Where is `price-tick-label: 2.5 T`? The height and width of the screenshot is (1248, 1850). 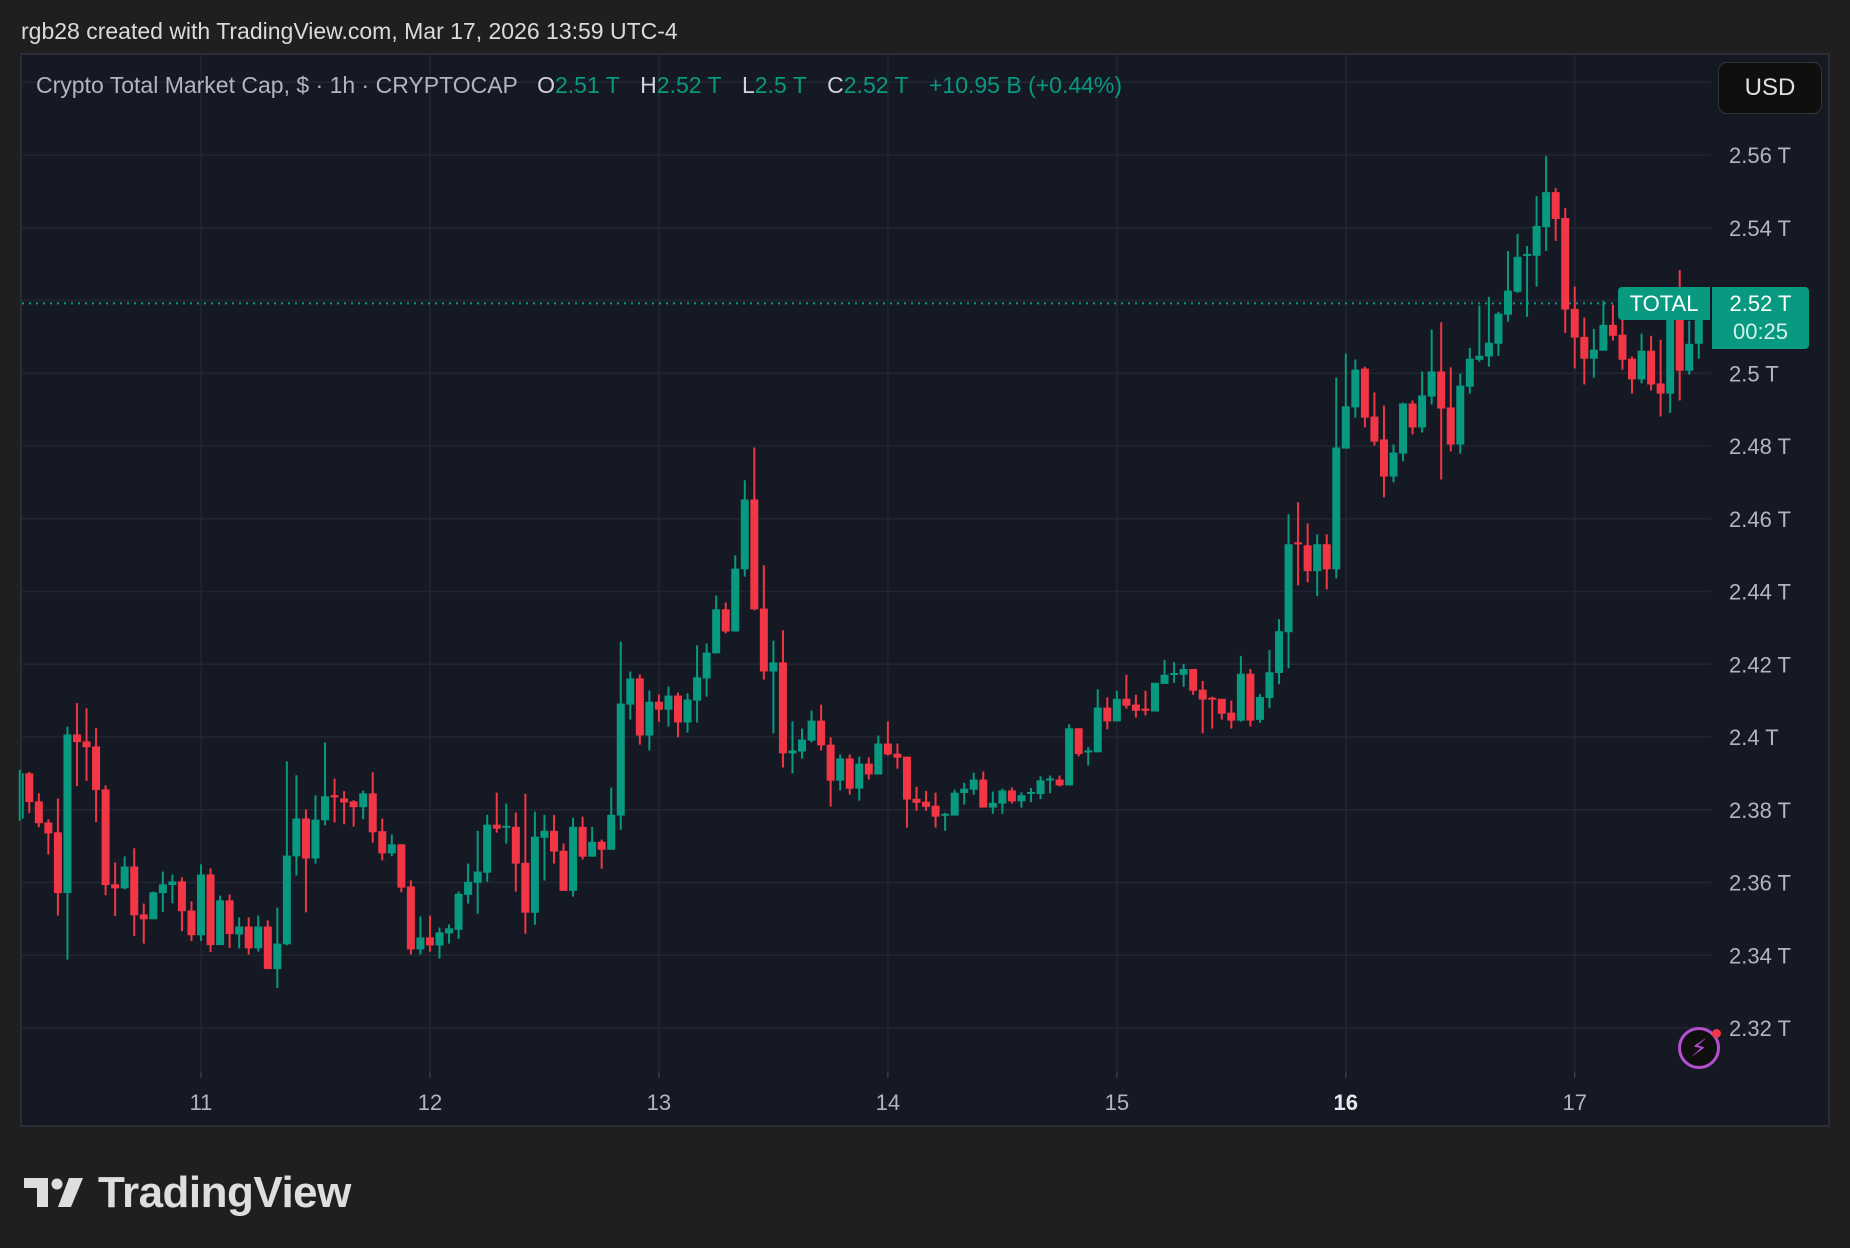
price-tick-label: 2.5 T is located at coordinates (1754, 373).